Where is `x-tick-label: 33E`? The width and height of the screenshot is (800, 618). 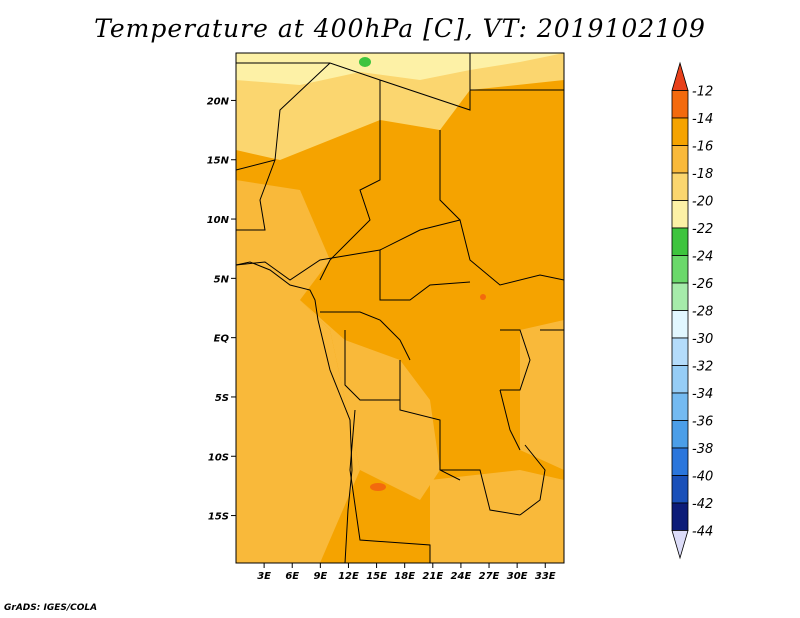 x-tick-label: 33E is located at coordinates (545, 576).